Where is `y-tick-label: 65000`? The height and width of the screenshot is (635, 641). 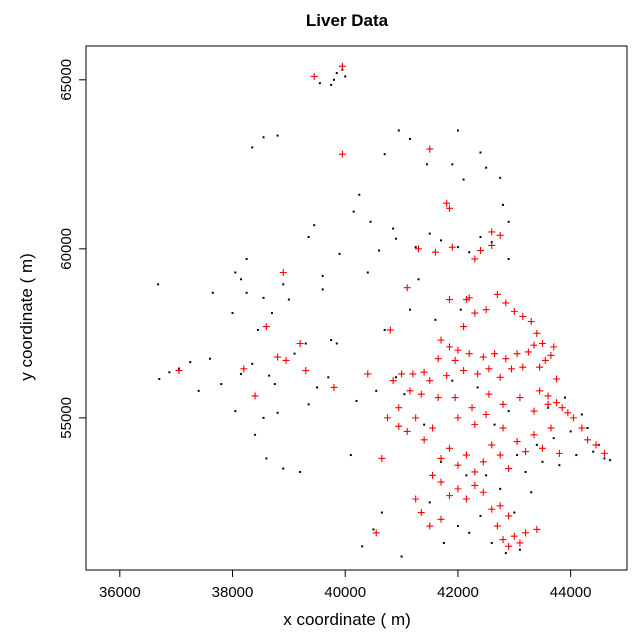 y-tick-label: 65000 is located at coordinates (66, 80).